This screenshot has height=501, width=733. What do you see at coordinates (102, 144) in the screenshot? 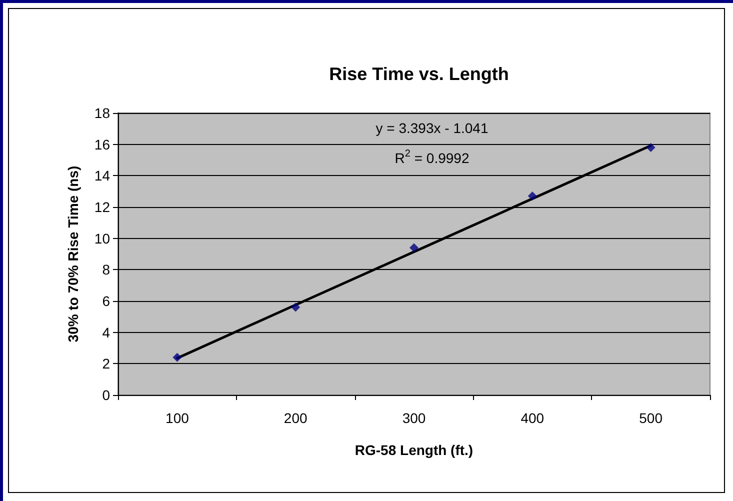
I see `y-tick-label: 16` at bounding box center [102, 144].